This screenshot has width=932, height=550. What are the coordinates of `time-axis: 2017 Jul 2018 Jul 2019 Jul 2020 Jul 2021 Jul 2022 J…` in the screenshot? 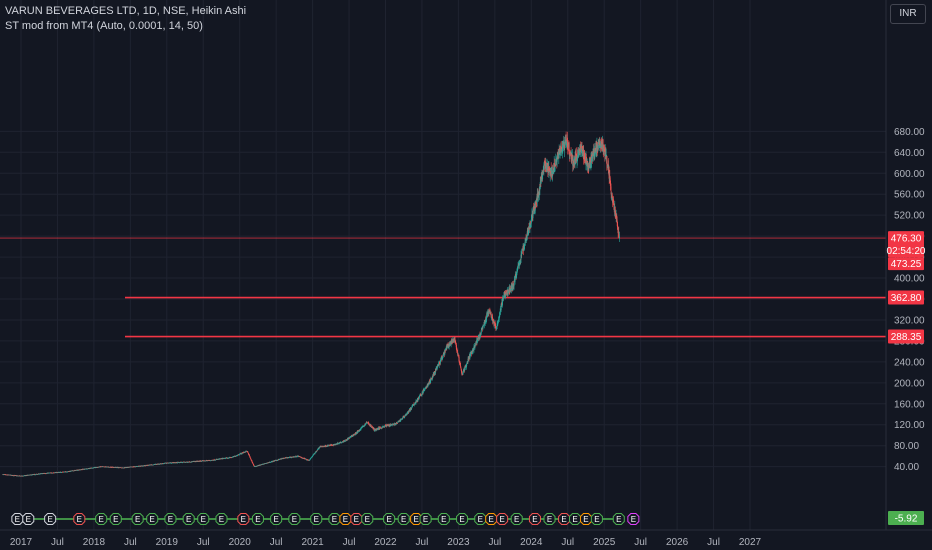 It's located at (386, 542).